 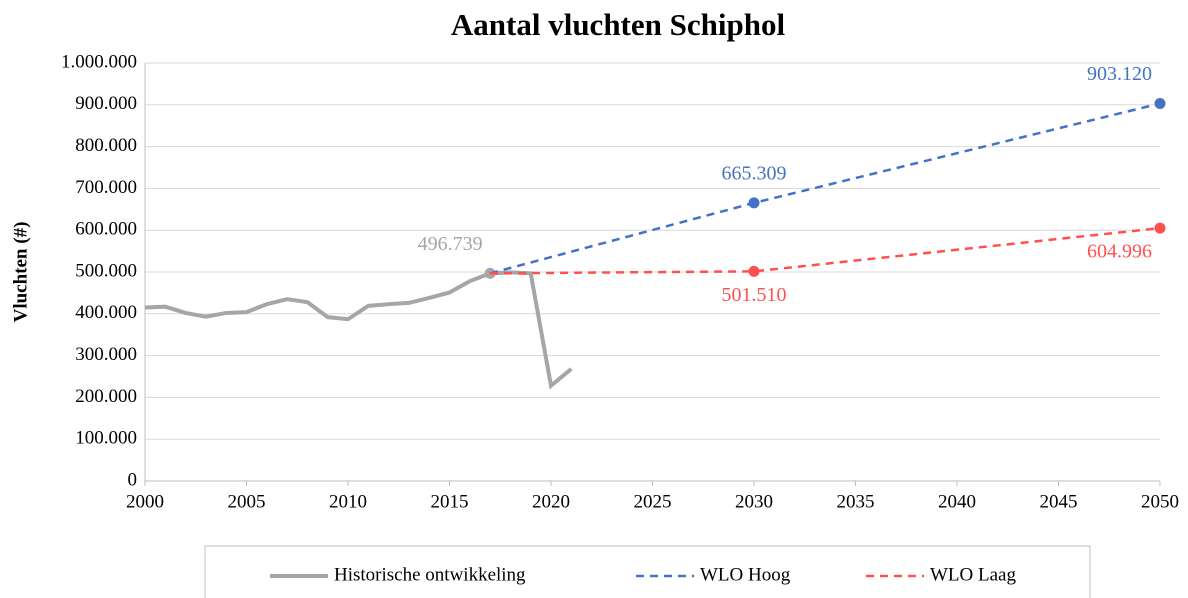 I want to click on y-tick-label: 900.000, so click(x=106, y=103).